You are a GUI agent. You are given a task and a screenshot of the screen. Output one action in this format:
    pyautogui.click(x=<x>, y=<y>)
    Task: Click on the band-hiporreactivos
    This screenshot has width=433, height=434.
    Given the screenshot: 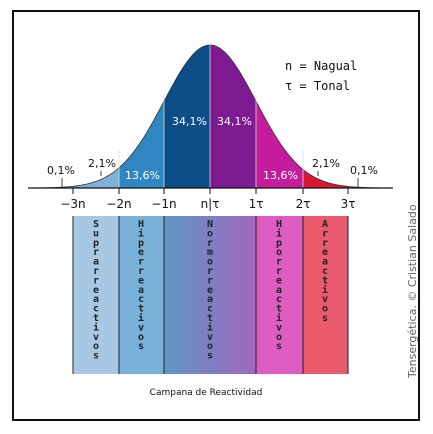 What is the action you would take?
    pyautogui.click(x=279, y=295)
    